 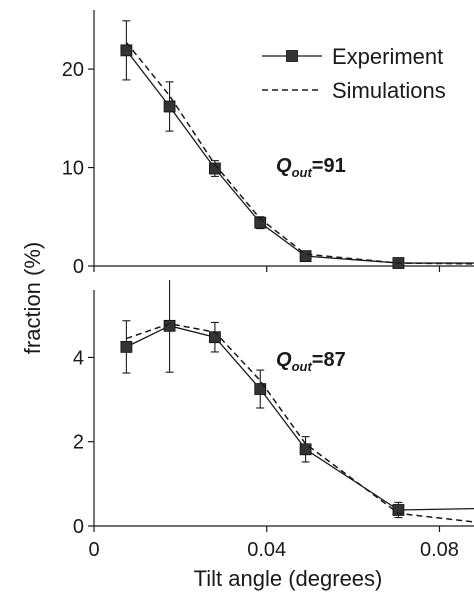 I want to click on x-axis-title: Tilt angle (degrees), so click(x=288, y=578).